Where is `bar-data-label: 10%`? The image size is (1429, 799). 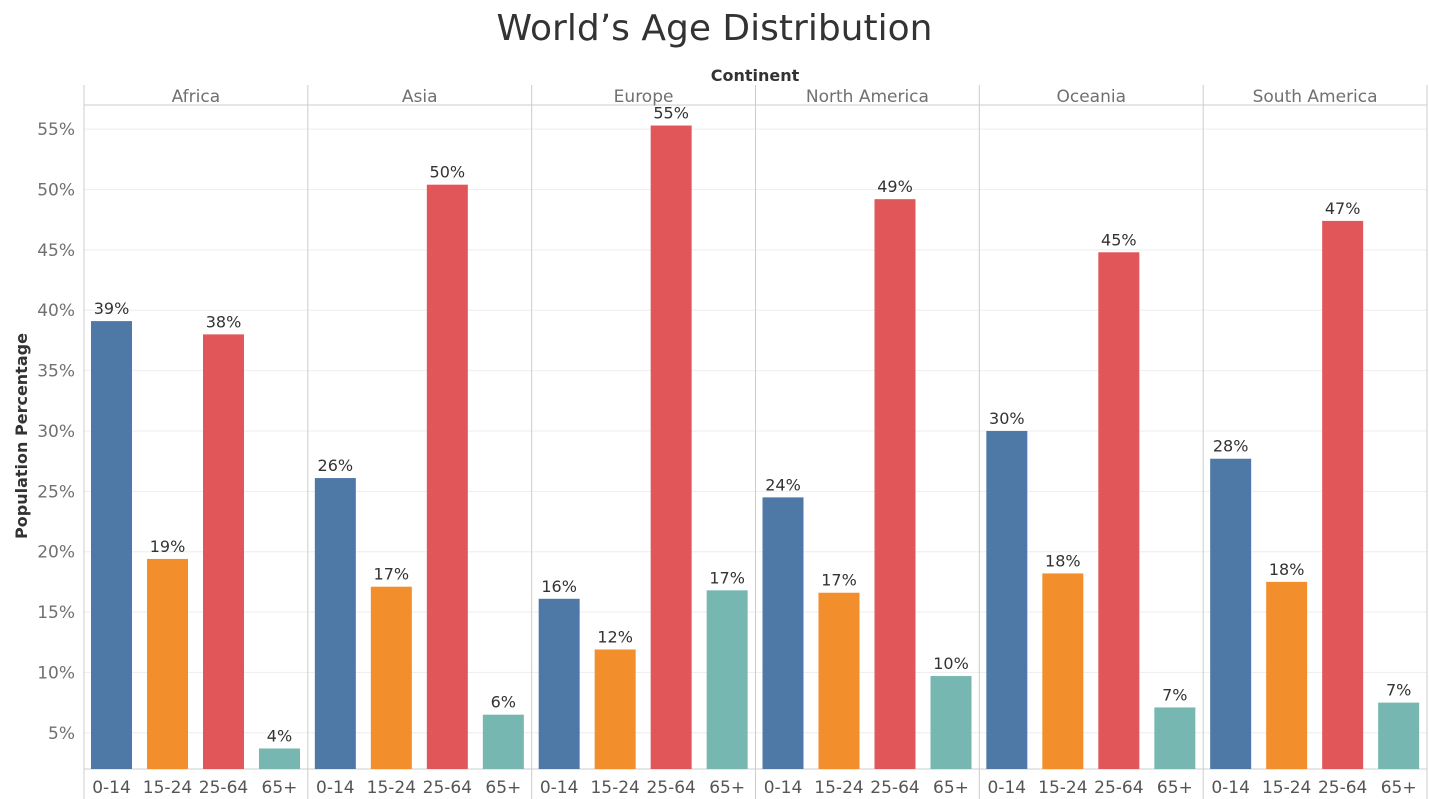
bar-data-label: 10% is located at coordinates (951, 663).